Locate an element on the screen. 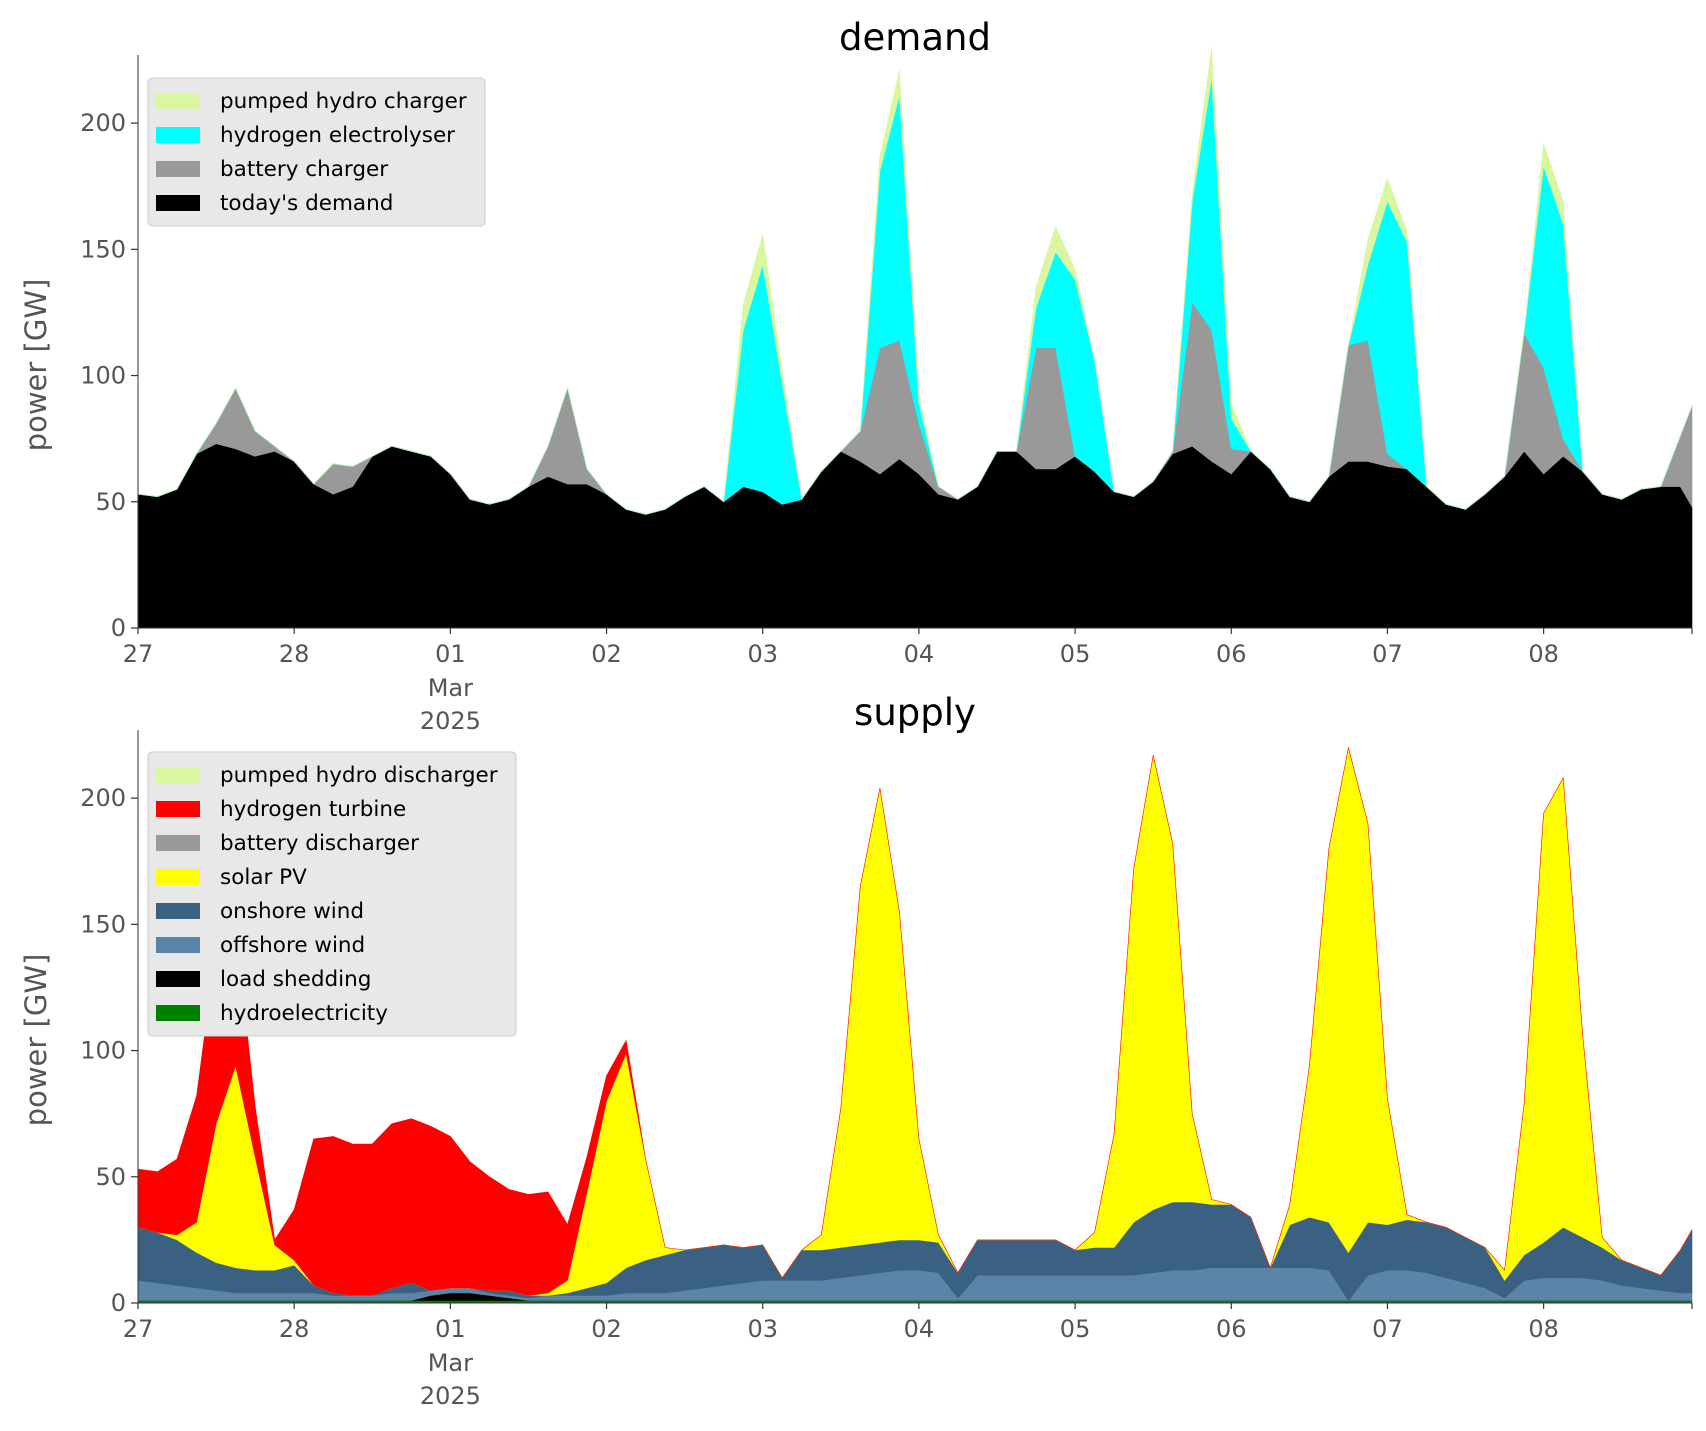 This screenshot has height=1431, width=1706. legend-swatch-battery-charger is located at coordinates (178, 169).